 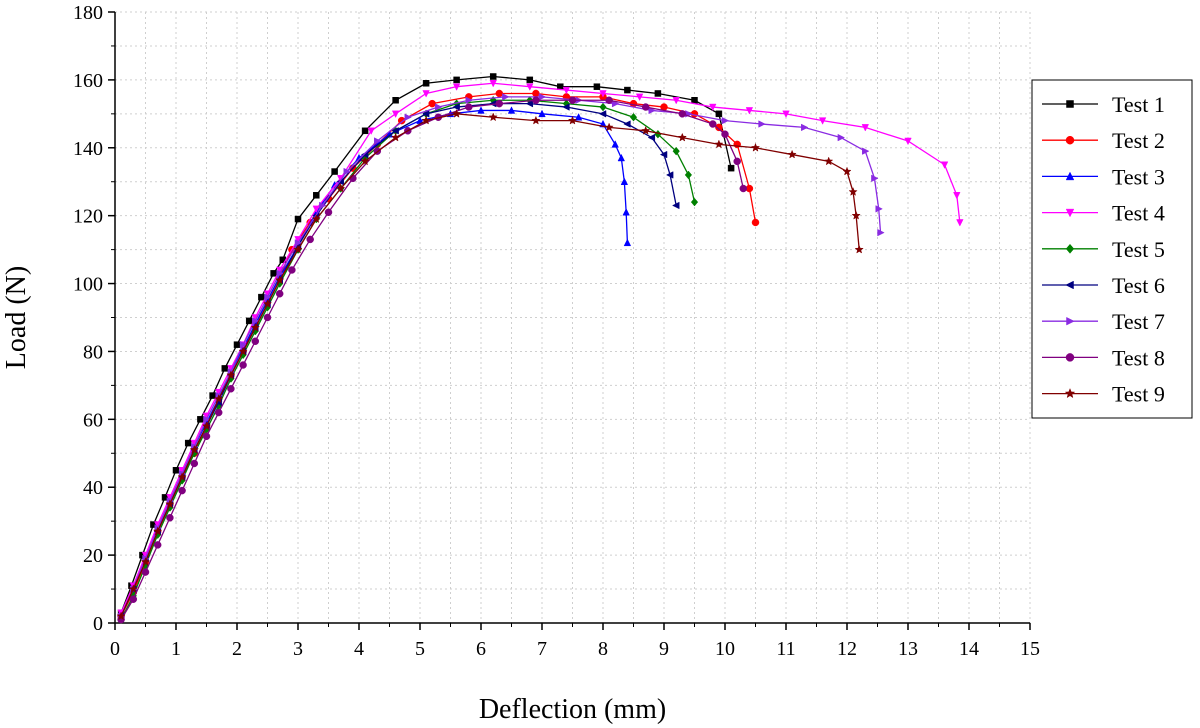 What do you see at coordinates (1138, 394) in the screenshot?
I see `legend-label: Test 9` at bounding box center [1138, 394].